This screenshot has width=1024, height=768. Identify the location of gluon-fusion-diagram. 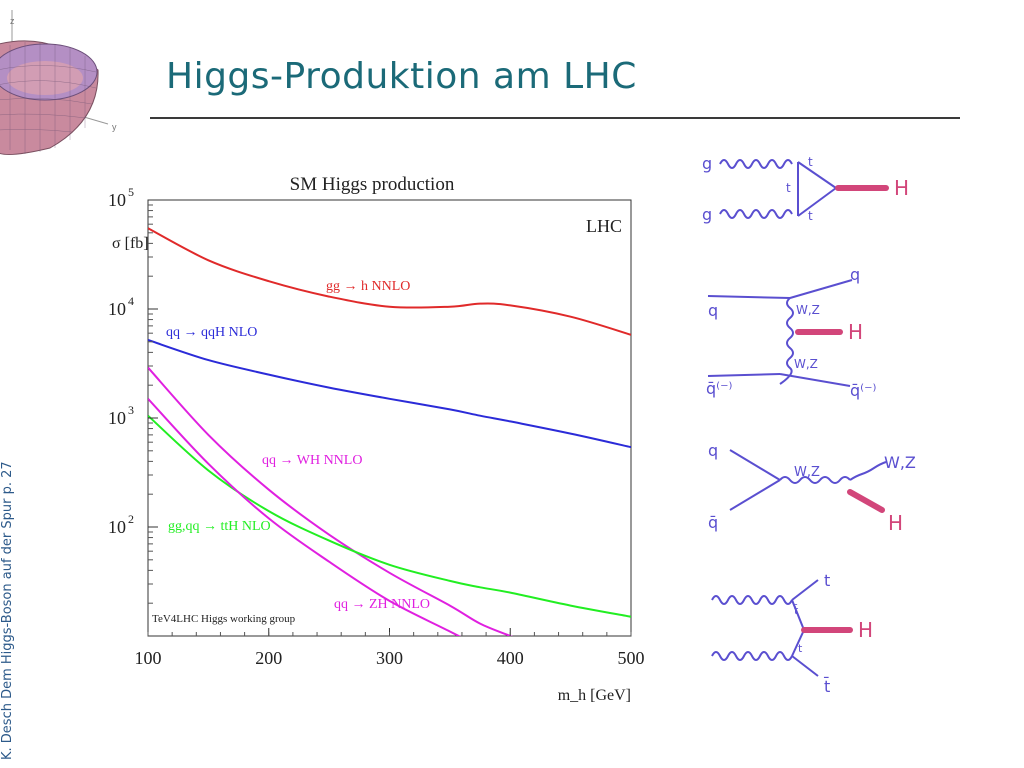
(778, 189).